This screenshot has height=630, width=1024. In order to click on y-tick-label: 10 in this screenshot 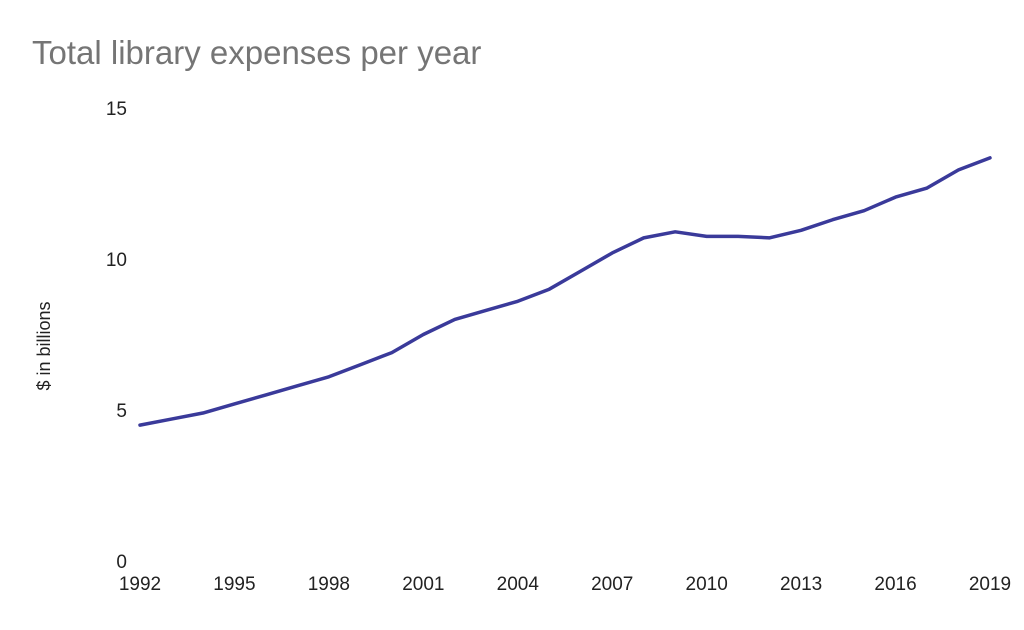, I will do `click(116, 260)`.